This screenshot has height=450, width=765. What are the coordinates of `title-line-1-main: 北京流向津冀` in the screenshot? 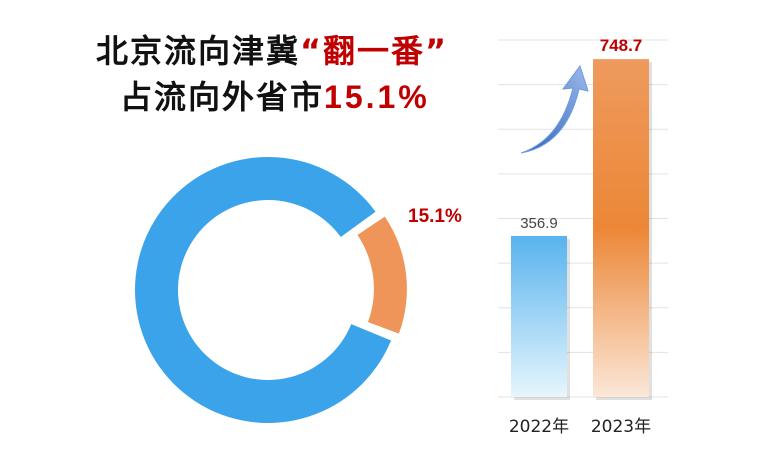 It's located at (198, 51).